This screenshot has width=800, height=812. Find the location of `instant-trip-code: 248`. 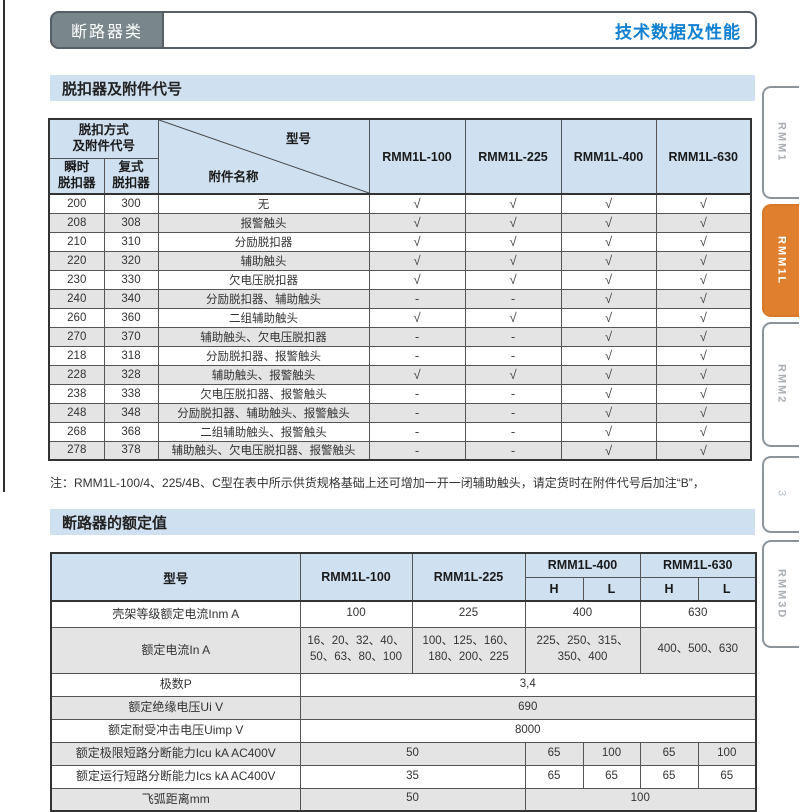

instant-trip-code: 248 is located at coordinates (76, 412).